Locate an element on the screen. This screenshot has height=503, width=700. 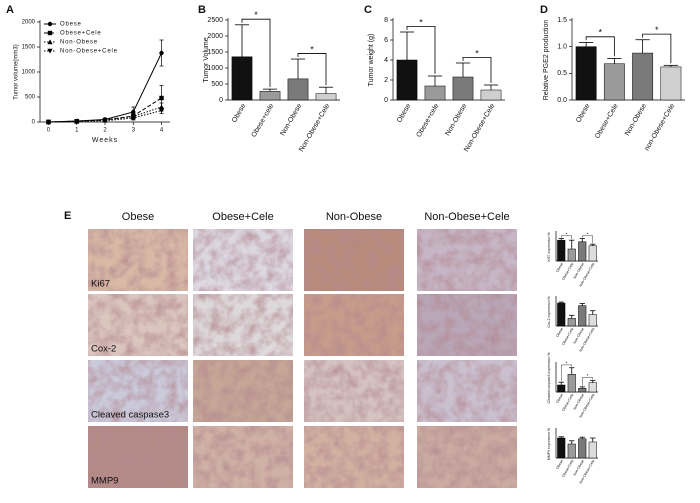
x-tick-label: Obese+cele is located at coordinates (263, 121).